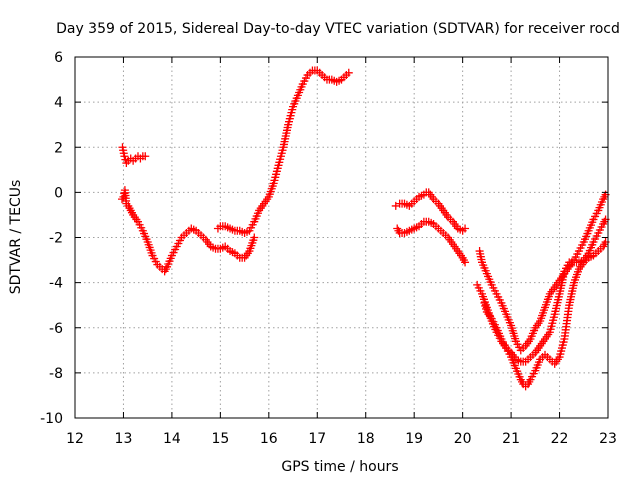 This screenshot has height=485, width=640. I want to click on series-arc-f, so click(542, 272).